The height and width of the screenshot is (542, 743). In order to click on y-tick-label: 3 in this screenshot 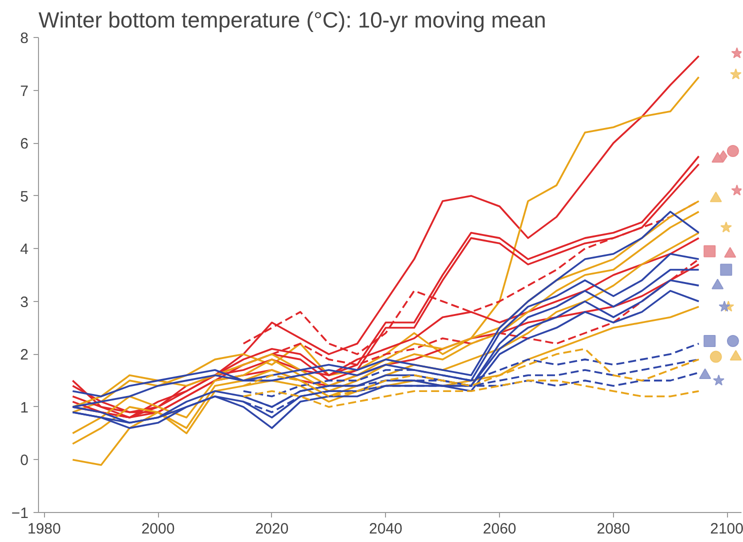, I will do `click(24, 302)`.